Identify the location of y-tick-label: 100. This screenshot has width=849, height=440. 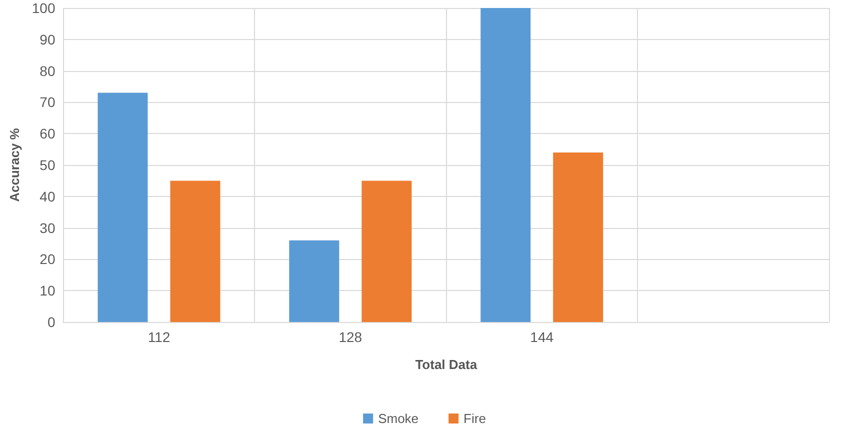
(44, 8).